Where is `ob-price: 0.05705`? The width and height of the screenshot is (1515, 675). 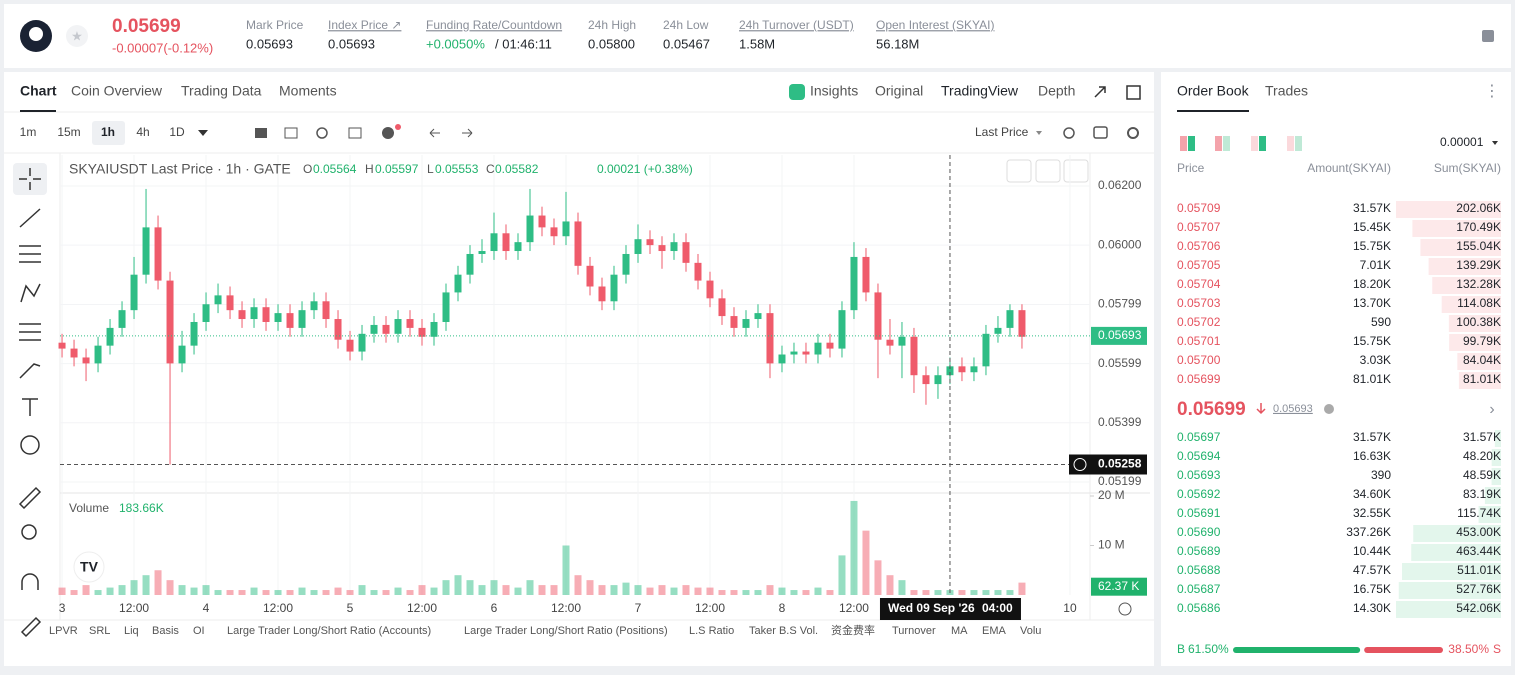 ob-price: 0.05705 is located at coordinates (1199, 265).